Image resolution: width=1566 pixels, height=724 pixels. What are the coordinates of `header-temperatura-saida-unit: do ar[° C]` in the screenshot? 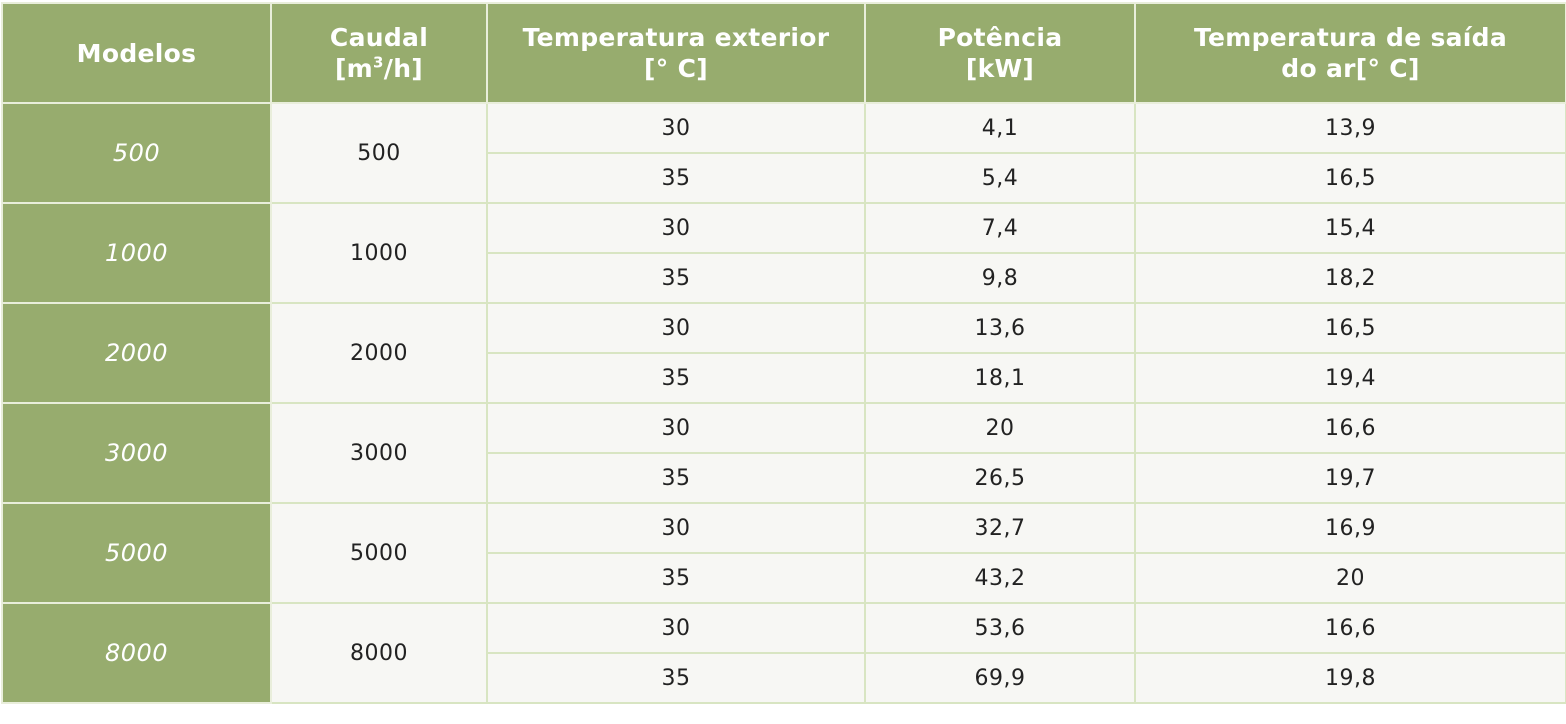 It's located at (1350, 68).